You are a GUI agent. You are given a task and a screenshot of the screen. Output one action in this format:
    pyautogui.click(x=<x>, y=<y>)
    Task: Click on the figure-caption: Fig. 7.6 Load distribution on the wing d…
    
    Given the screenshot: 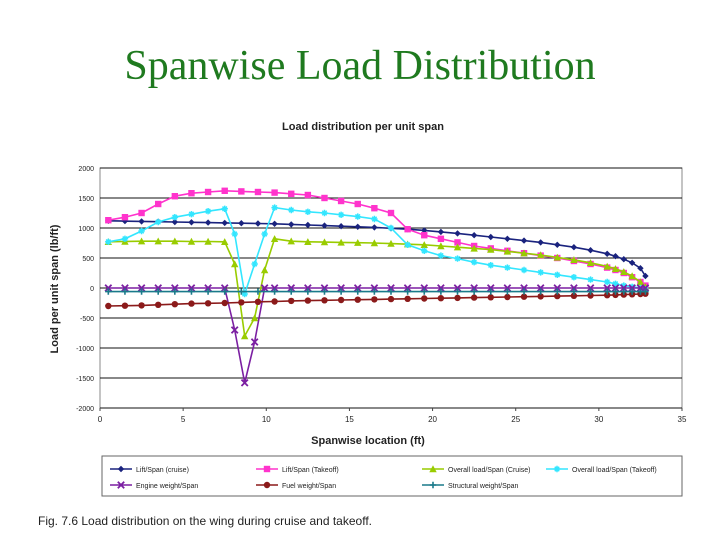 What is the action you would take?
    pyautogui.click(x=205, y=521)
    